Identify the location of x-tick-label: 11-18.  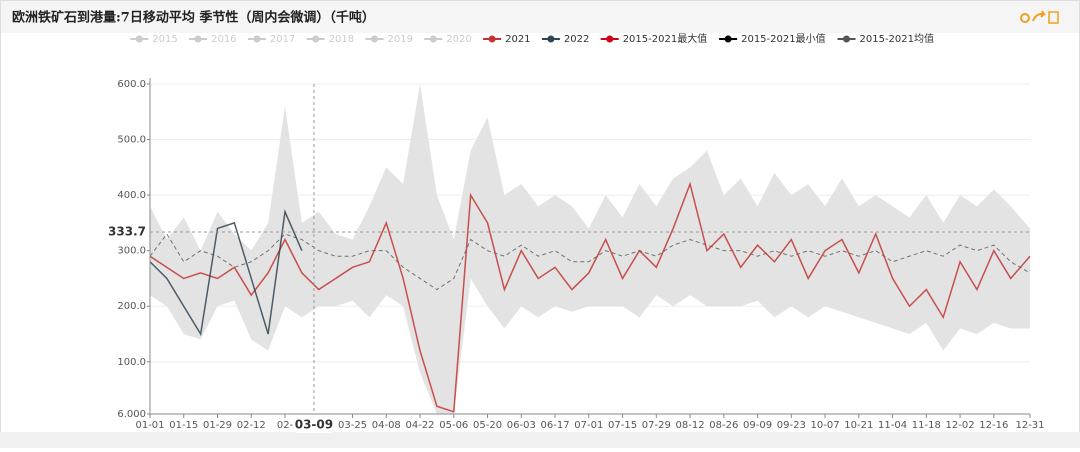
(926, 425).